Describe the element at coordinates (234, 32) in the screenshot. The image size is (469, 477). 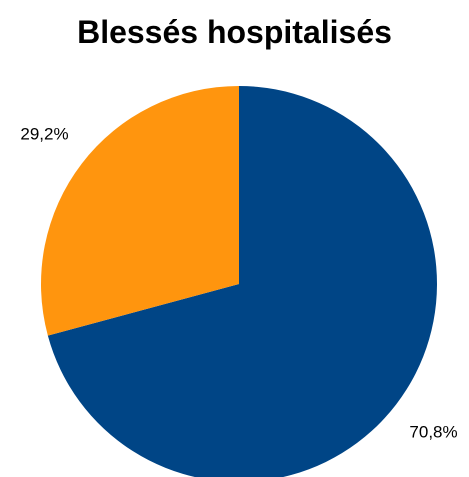
I see `chart-title: Blessés hospitalisés` at that location.